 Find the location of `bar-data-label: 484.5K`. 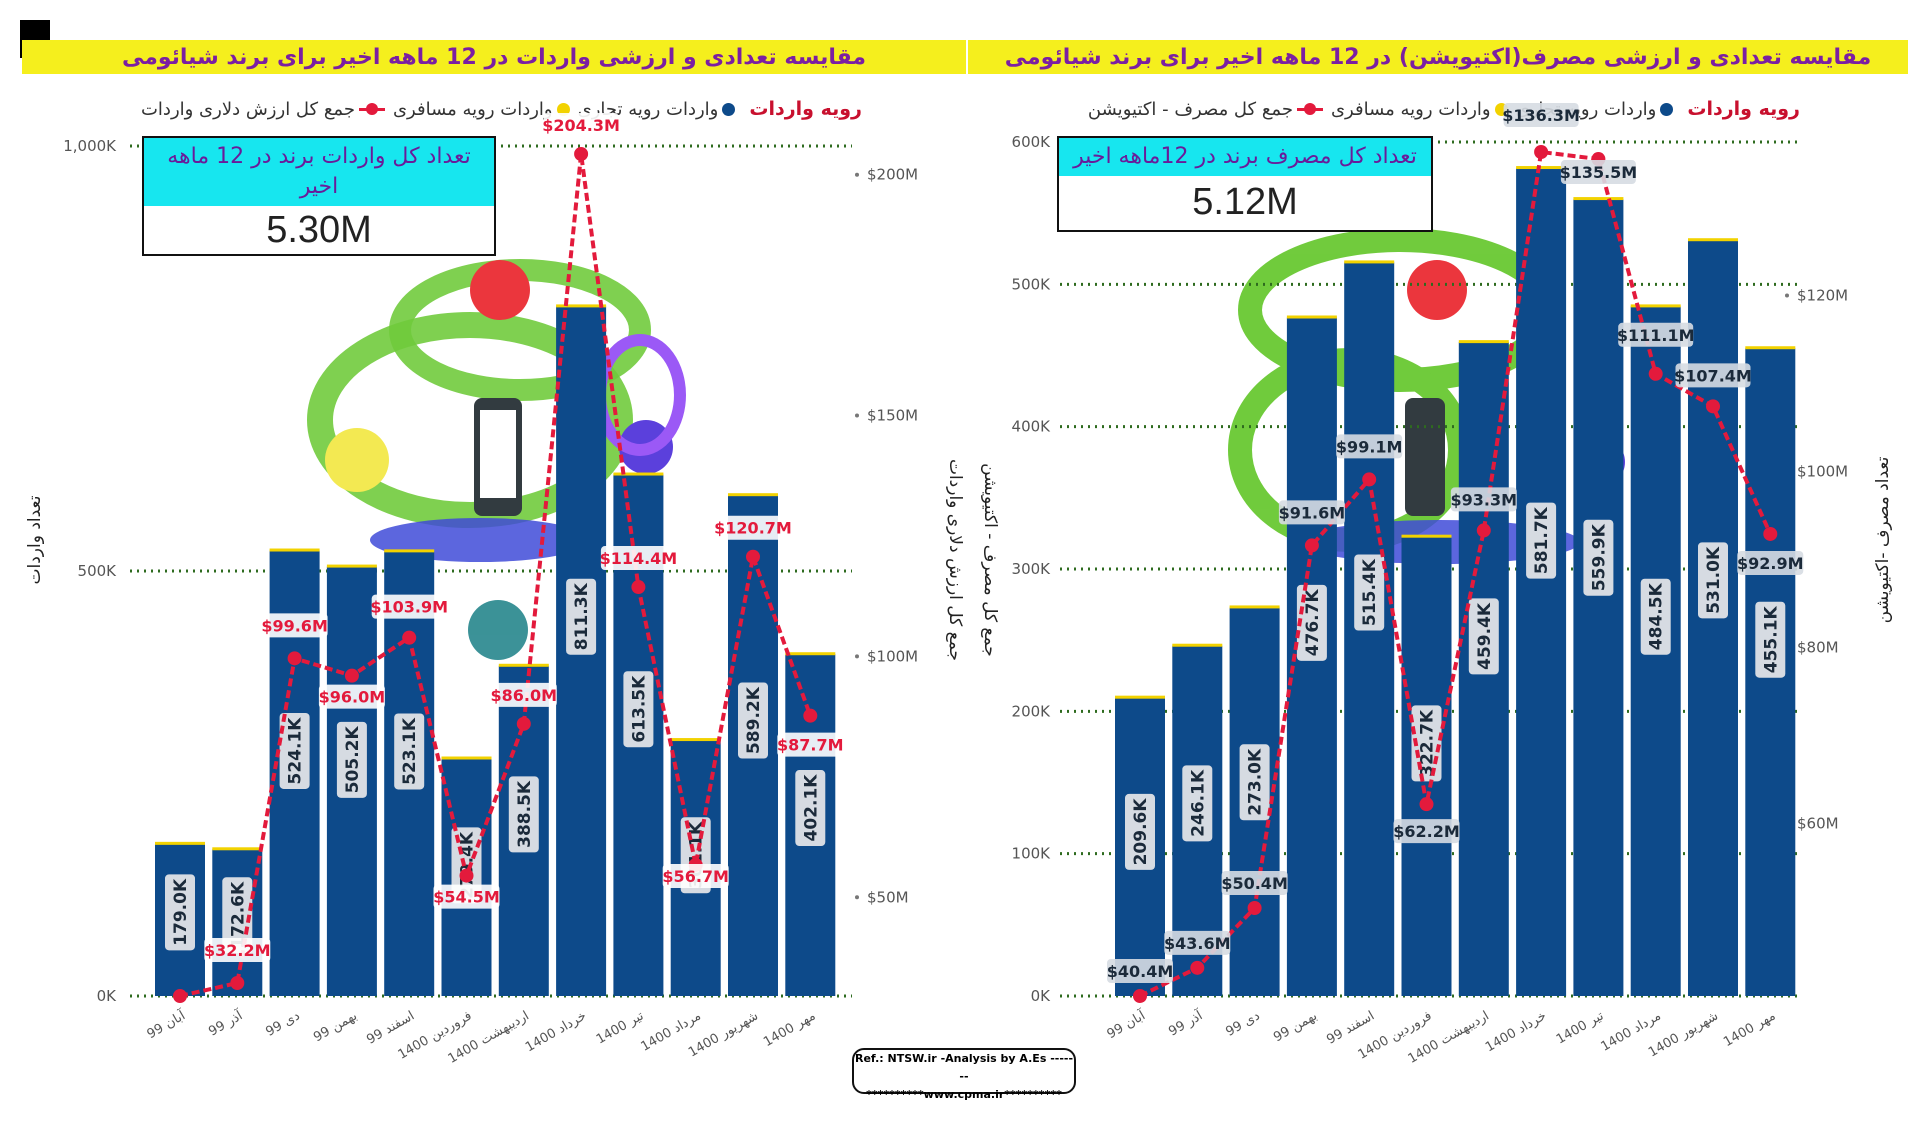

bar-data-label: 484.5K is located at coordinates (1657, 616).